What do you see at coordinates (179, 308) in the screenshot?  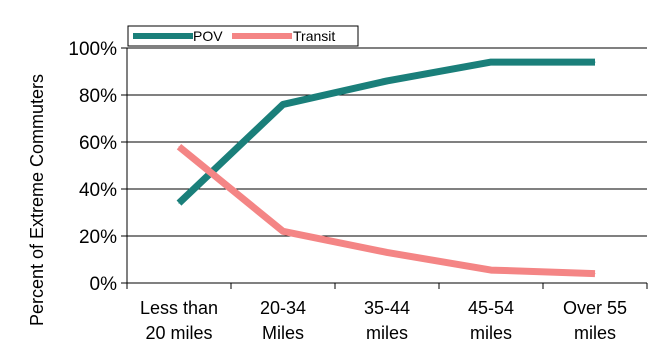 I see `x-tick-label: Less than` at bounding box center [179, 308].